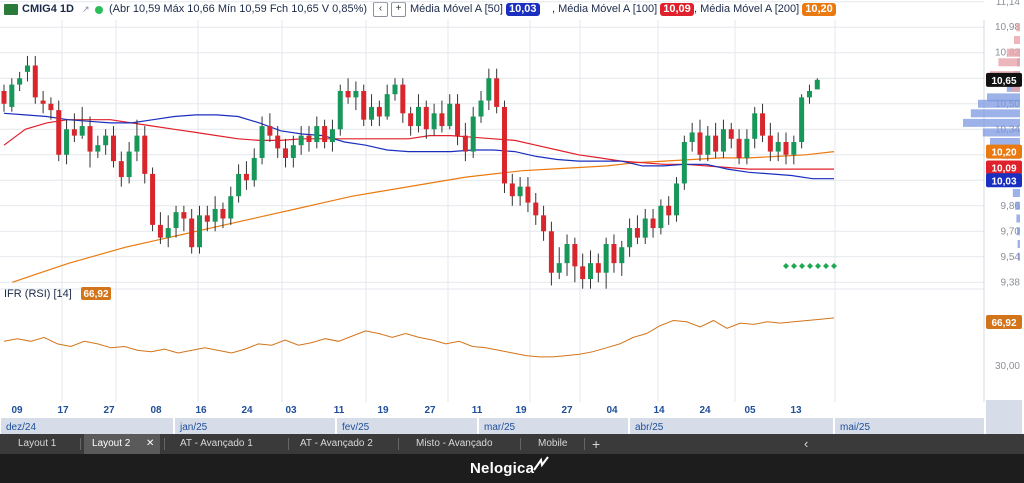 This screenshot has width=1024, height=483. I want to click on tab-at-avancado-1: AT - Avançado 1, so click(216, 443).